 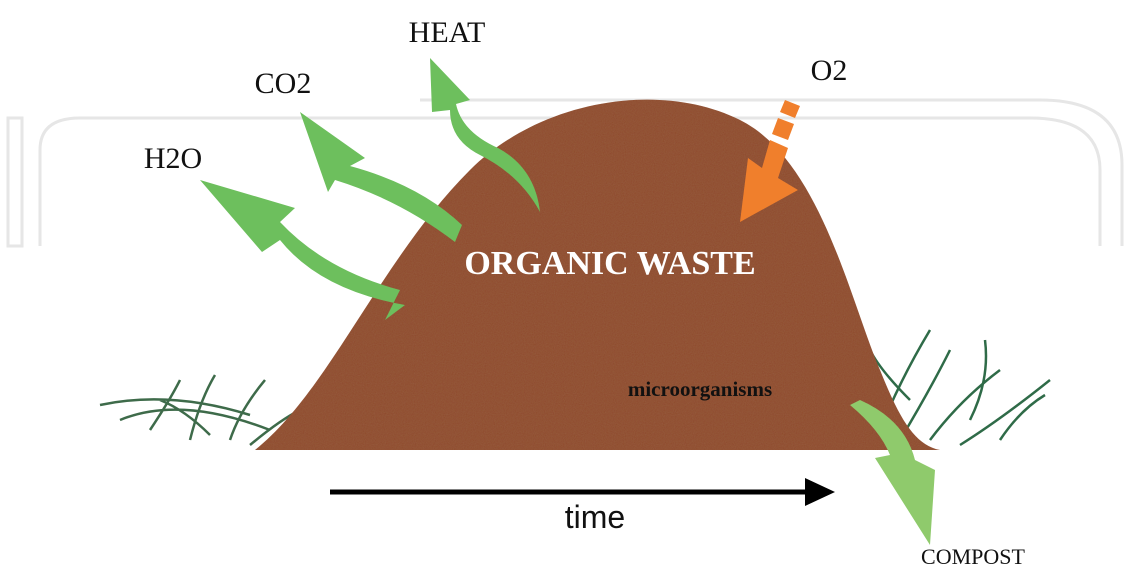 I want to click on oxygen-arrow, so click(x=770, y=161).